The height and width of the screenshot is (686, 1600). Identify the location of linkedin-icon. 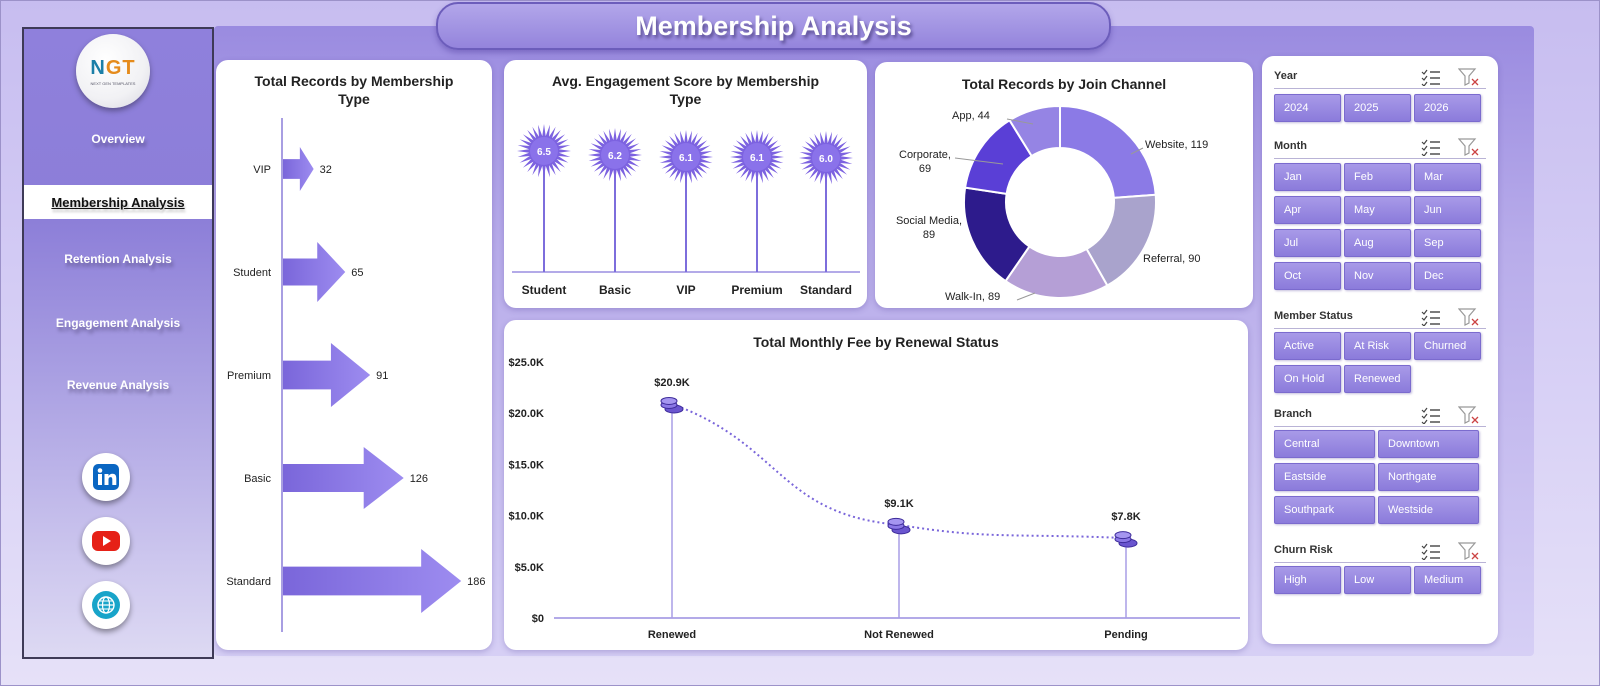
(106, 477).